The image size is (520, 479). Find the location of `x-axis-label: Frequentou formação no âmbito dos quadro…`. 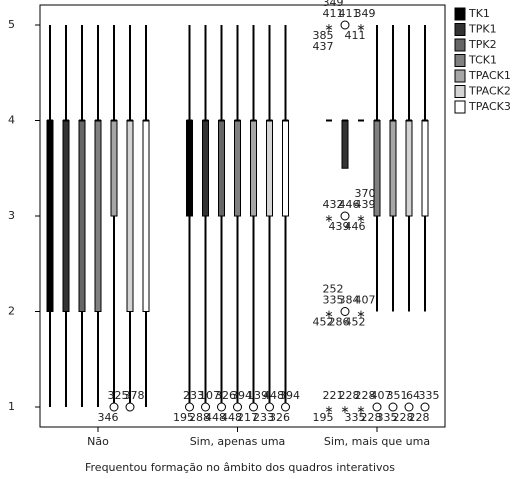

x-axis-label: Frequentou formação no âmbito dos quadro… is located at coordinates (240, 467).